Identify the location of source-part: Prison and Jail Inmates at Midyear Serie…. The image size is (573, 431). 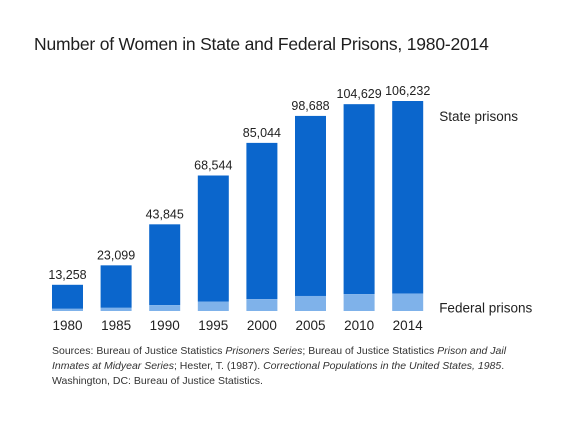
(279, 358).